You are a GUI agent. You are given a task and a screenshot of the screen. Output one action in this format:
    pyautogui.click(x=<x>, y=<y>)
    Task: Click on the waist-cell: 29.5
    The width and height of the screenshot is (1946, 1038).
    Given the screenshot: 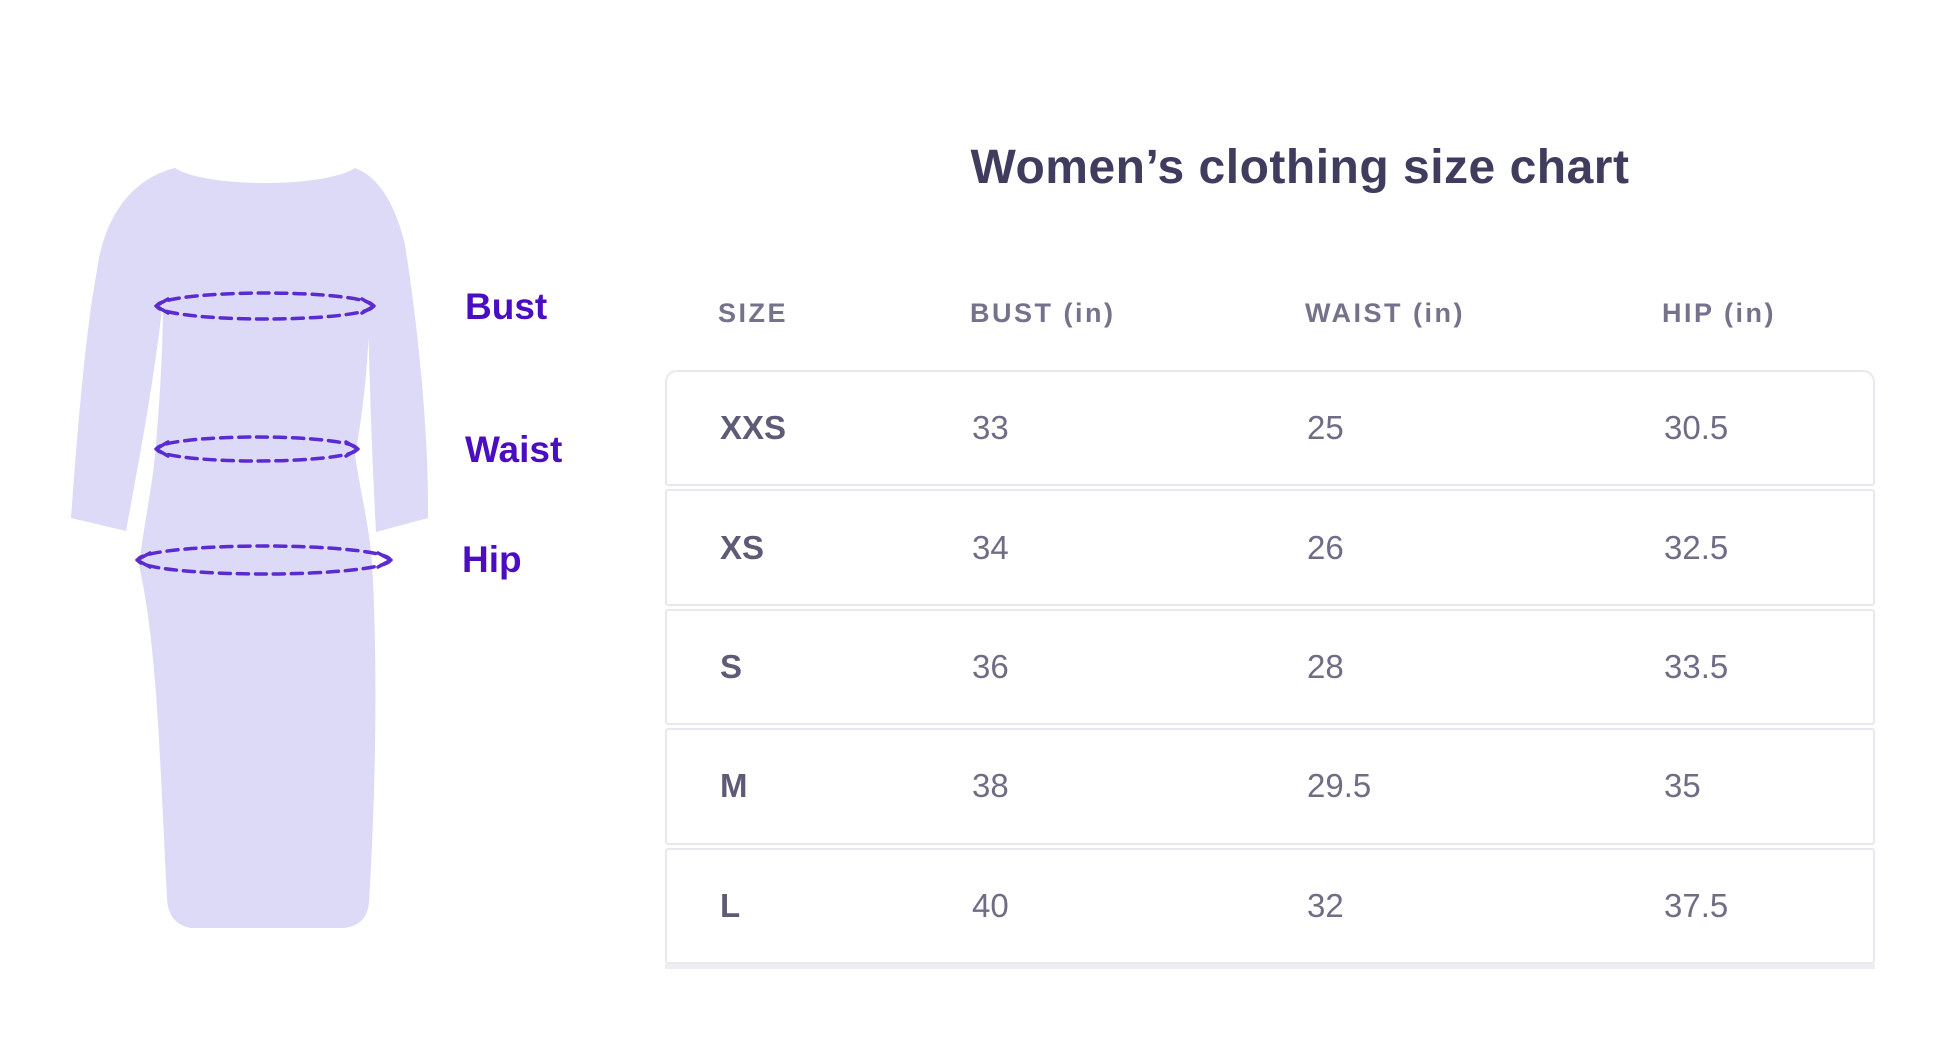 What is the action you would take?
    pyautogui.click(x=1339, y=786)
    